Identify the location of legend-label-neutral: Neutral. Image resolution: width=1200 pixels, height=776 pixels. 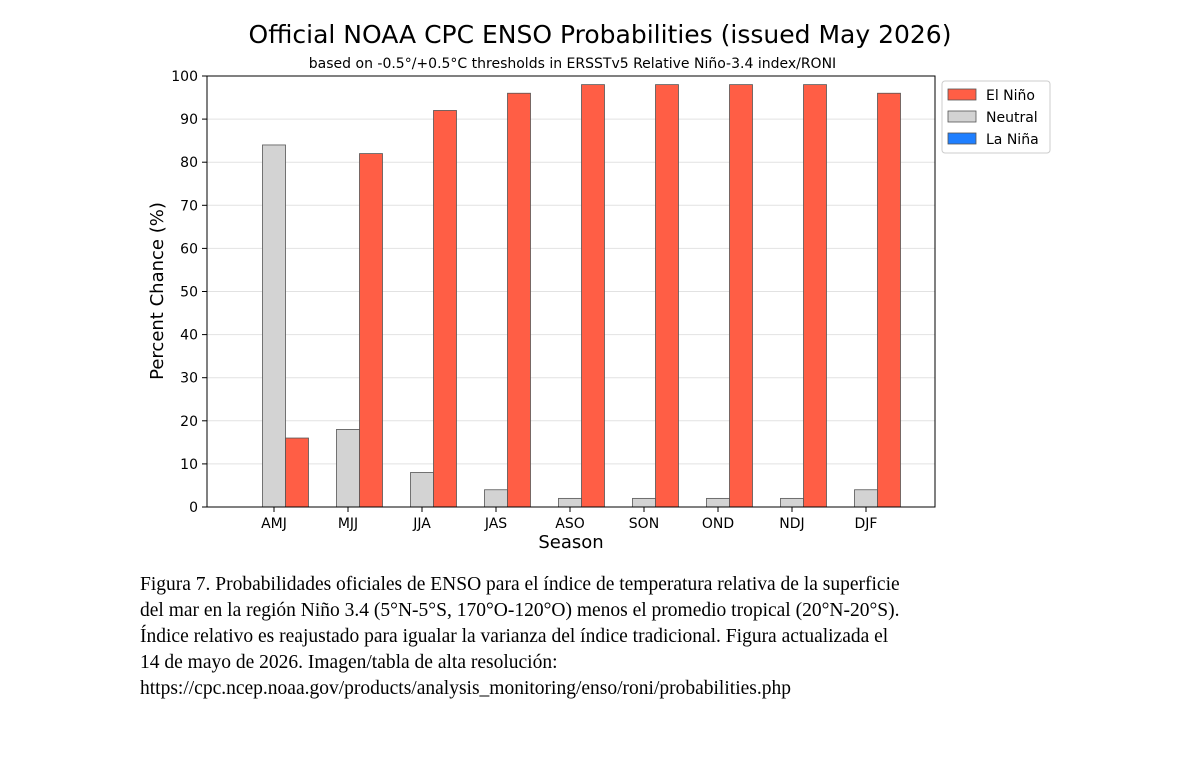
(1012, 118).